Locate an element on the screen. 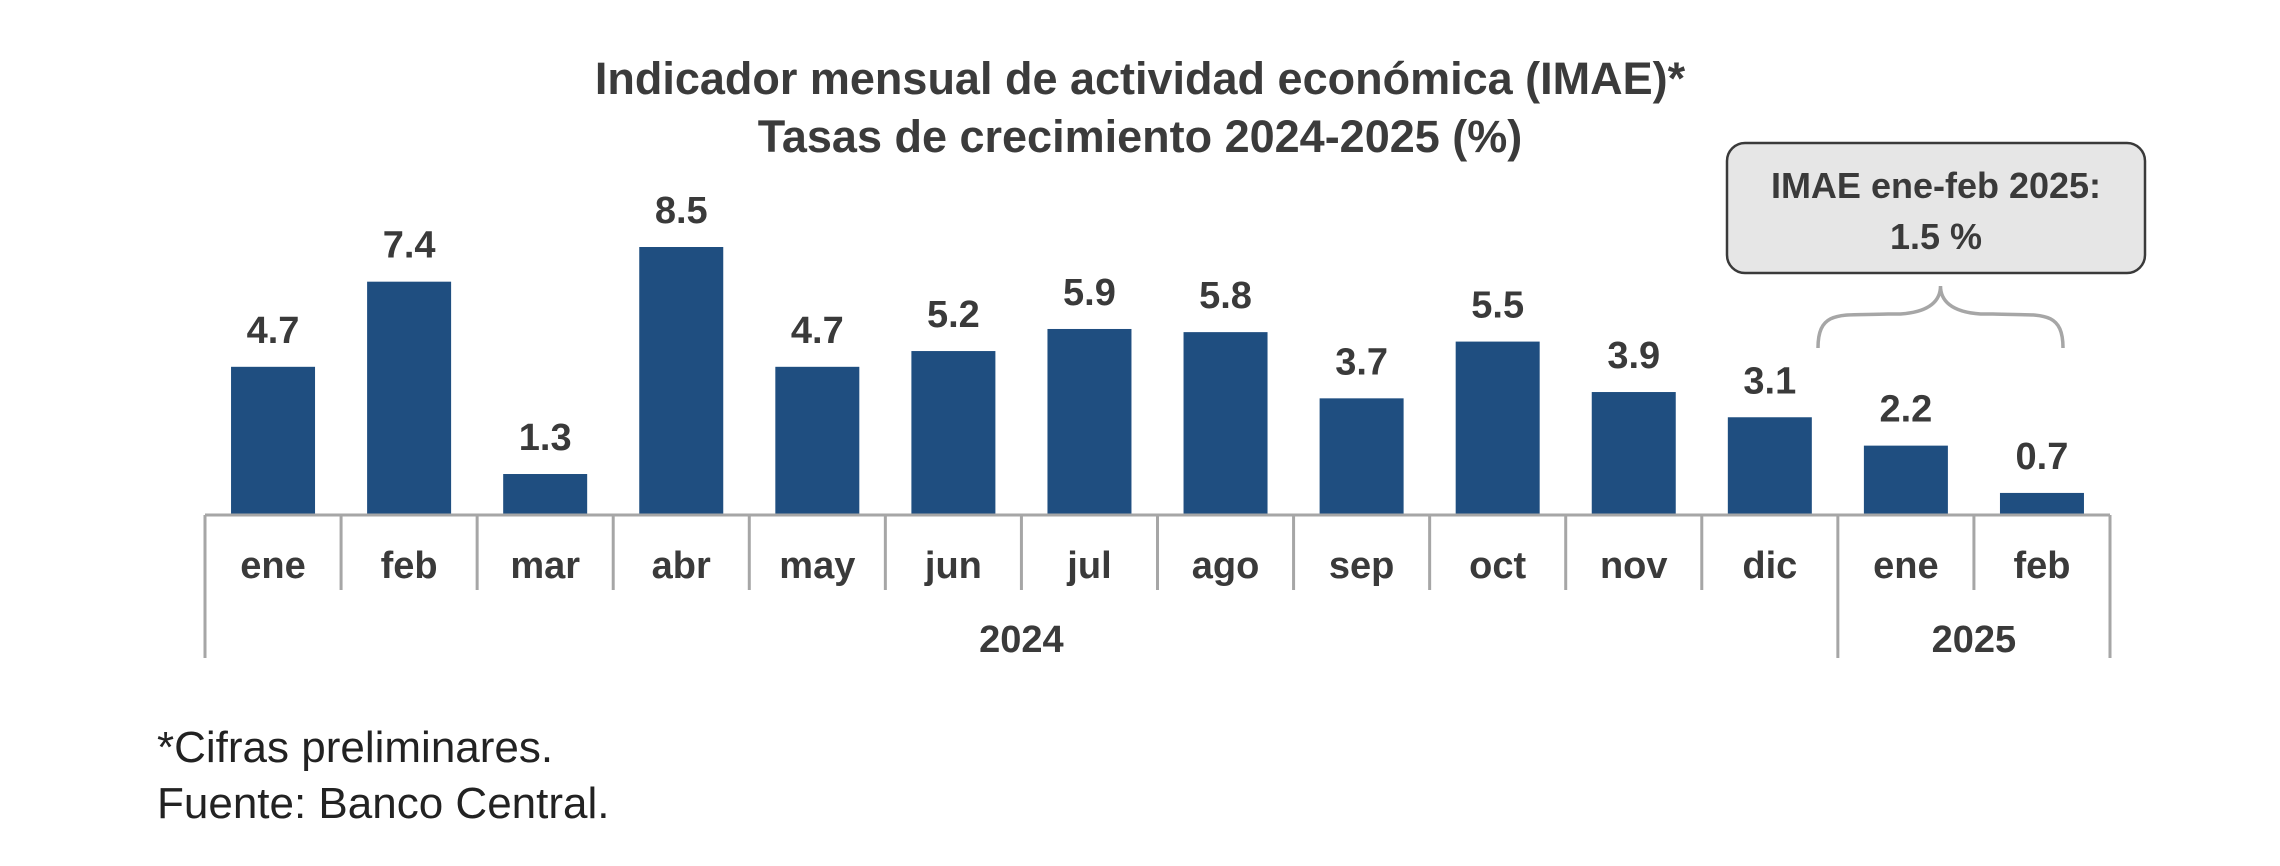 This screenshot has height=866, width=2280. data-label-2: 7.4 is located at coordinates (409, 246).